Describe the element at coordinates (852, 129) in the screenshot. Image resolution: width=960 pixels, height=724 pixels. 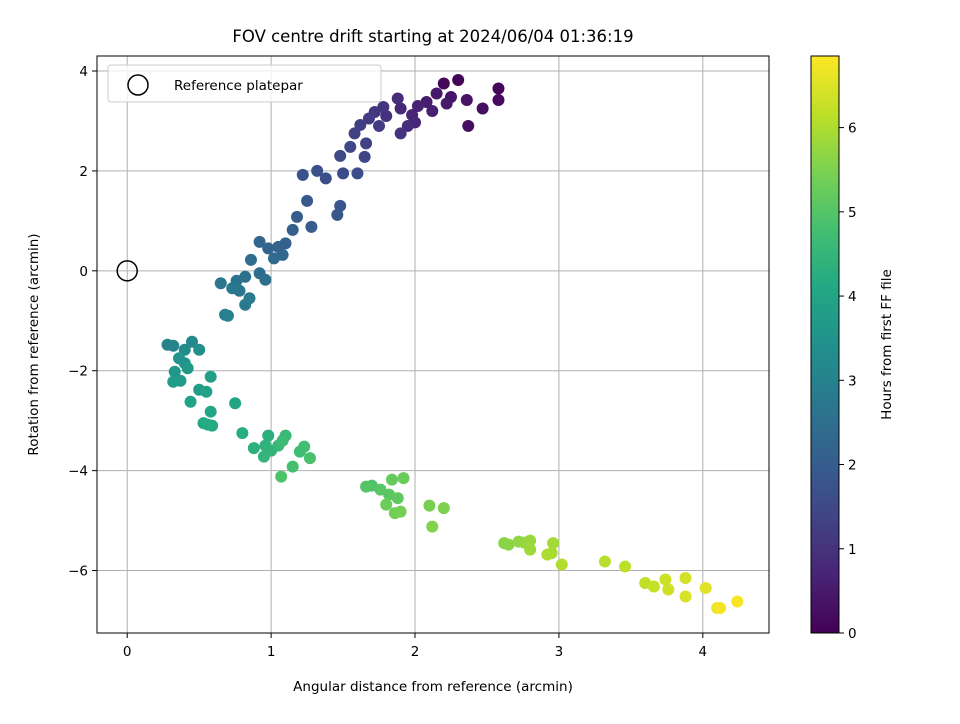
I see `colorbar-tick-label: 6` at that location.